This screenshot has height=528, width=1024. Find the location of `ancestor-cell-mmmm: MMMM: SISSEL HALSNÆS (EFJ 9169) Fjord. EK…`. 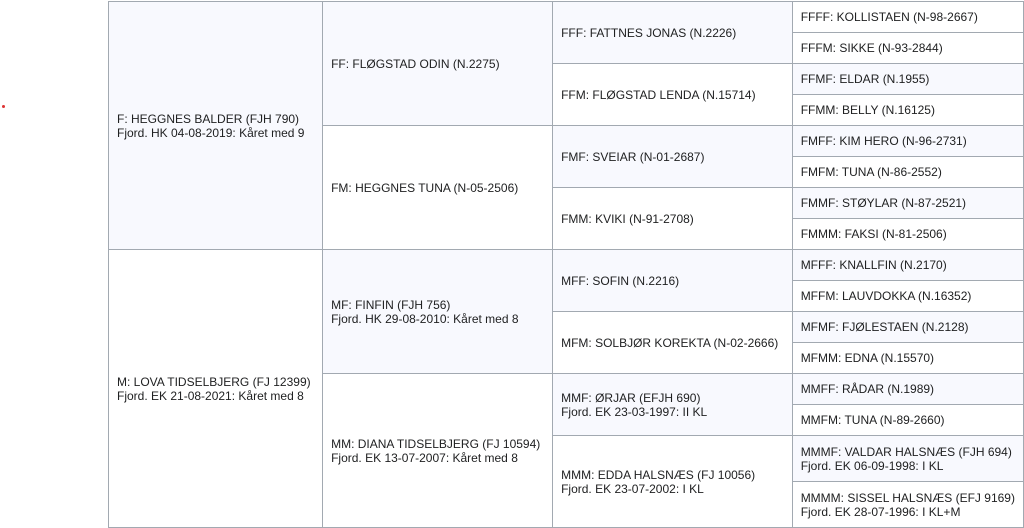

ancestor-cell-mmmm: MMMM: SISSEL HALSNÆS (EFJ 9169) Fjord. EK… is located at coordinates (907, 504).